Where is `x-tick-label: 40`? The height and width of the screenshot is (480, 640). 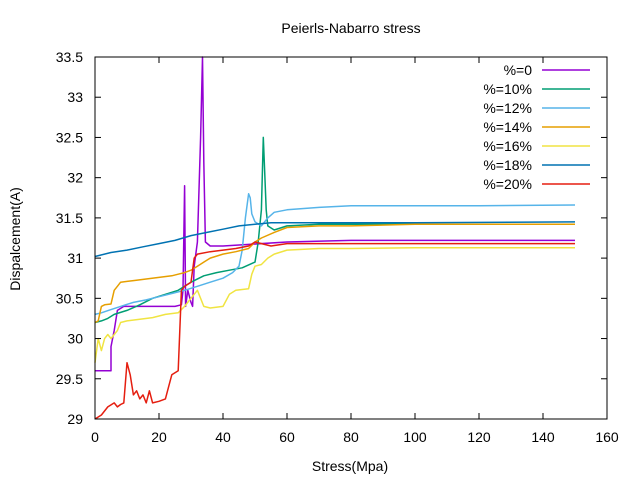
x-tick-label: 40 is located at coordinates (223, 437).